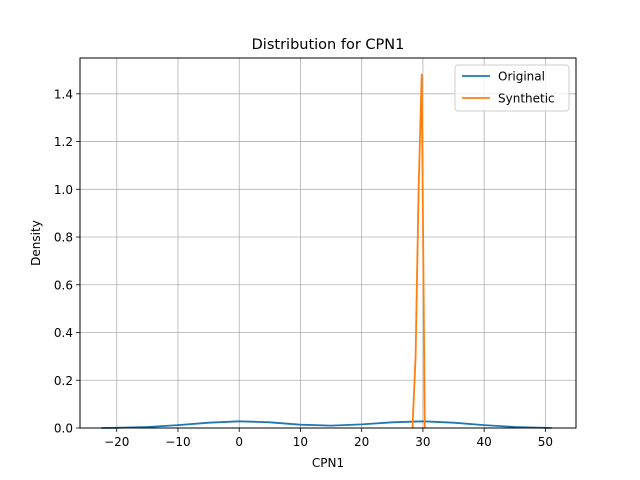 Image resolution: width=640 pixels, height=480 pixels. What do you see at coordinates (63, 142) in the screenshot?
I see `y-tick-label: 1.2` at bounding box center [63, 142].